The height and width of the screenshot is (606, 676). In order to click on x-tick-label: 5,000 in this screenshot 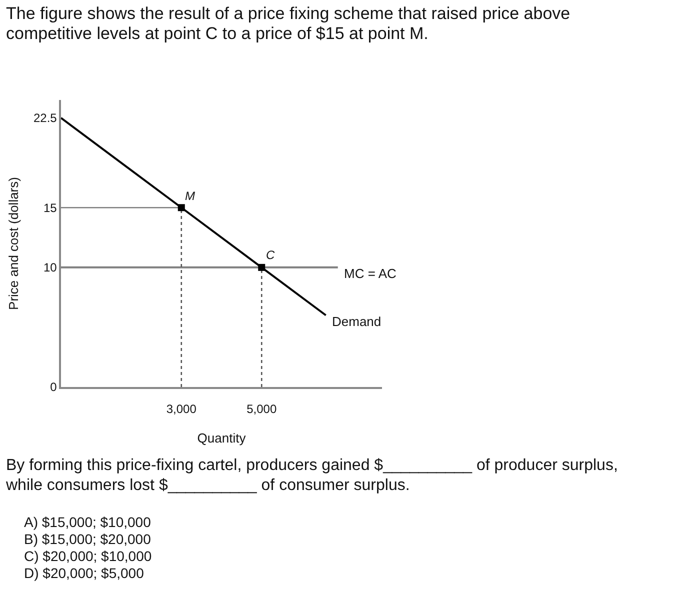, I will do `click(261, 409)`.